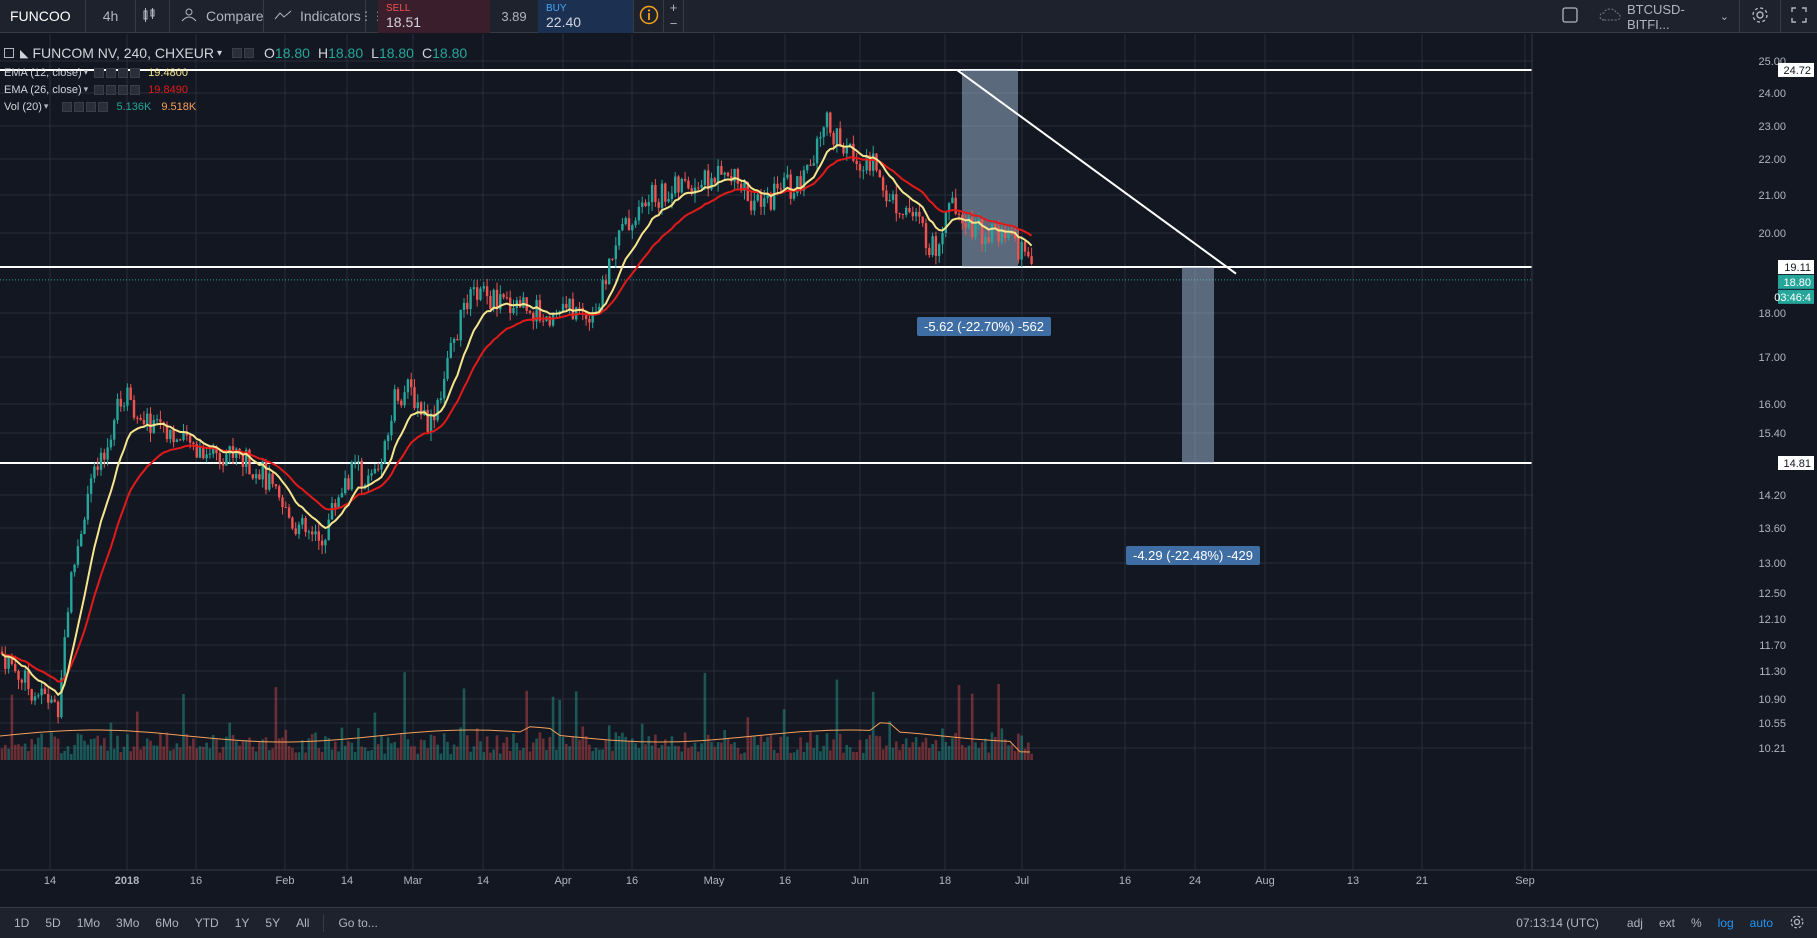  Describe the element at coordinates (153, 16) in the screenshot. I see `chart-type-button` at that location.